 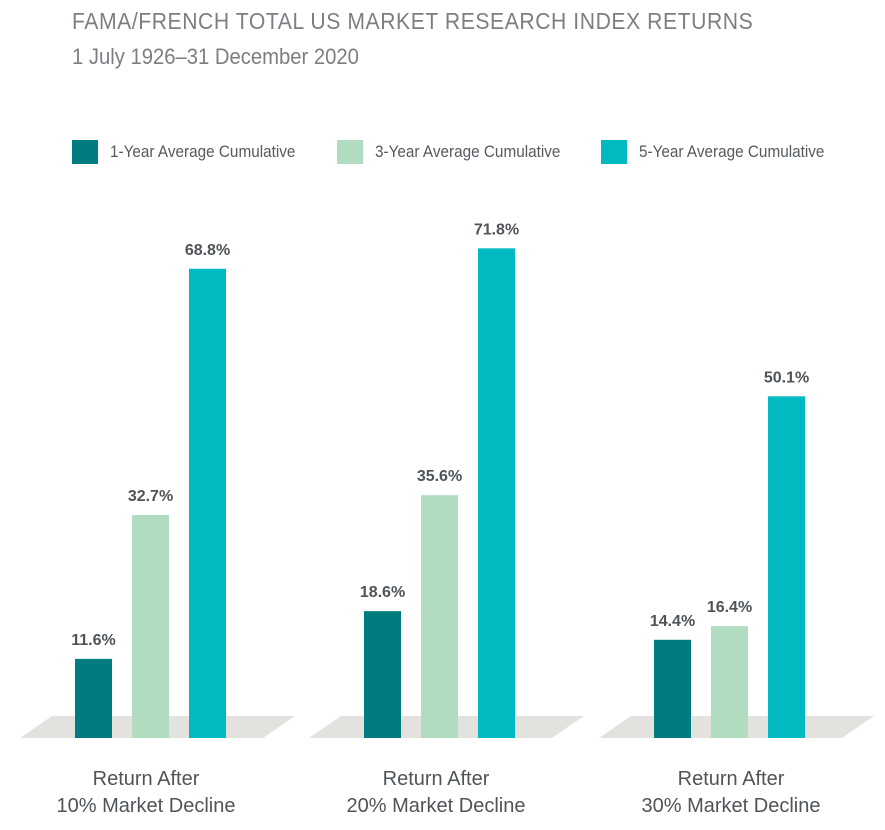 What do you see at coordinates (85, 152) in the screenshot?
I see `legend-swatch-1-year` at bounding box center [85, 152].